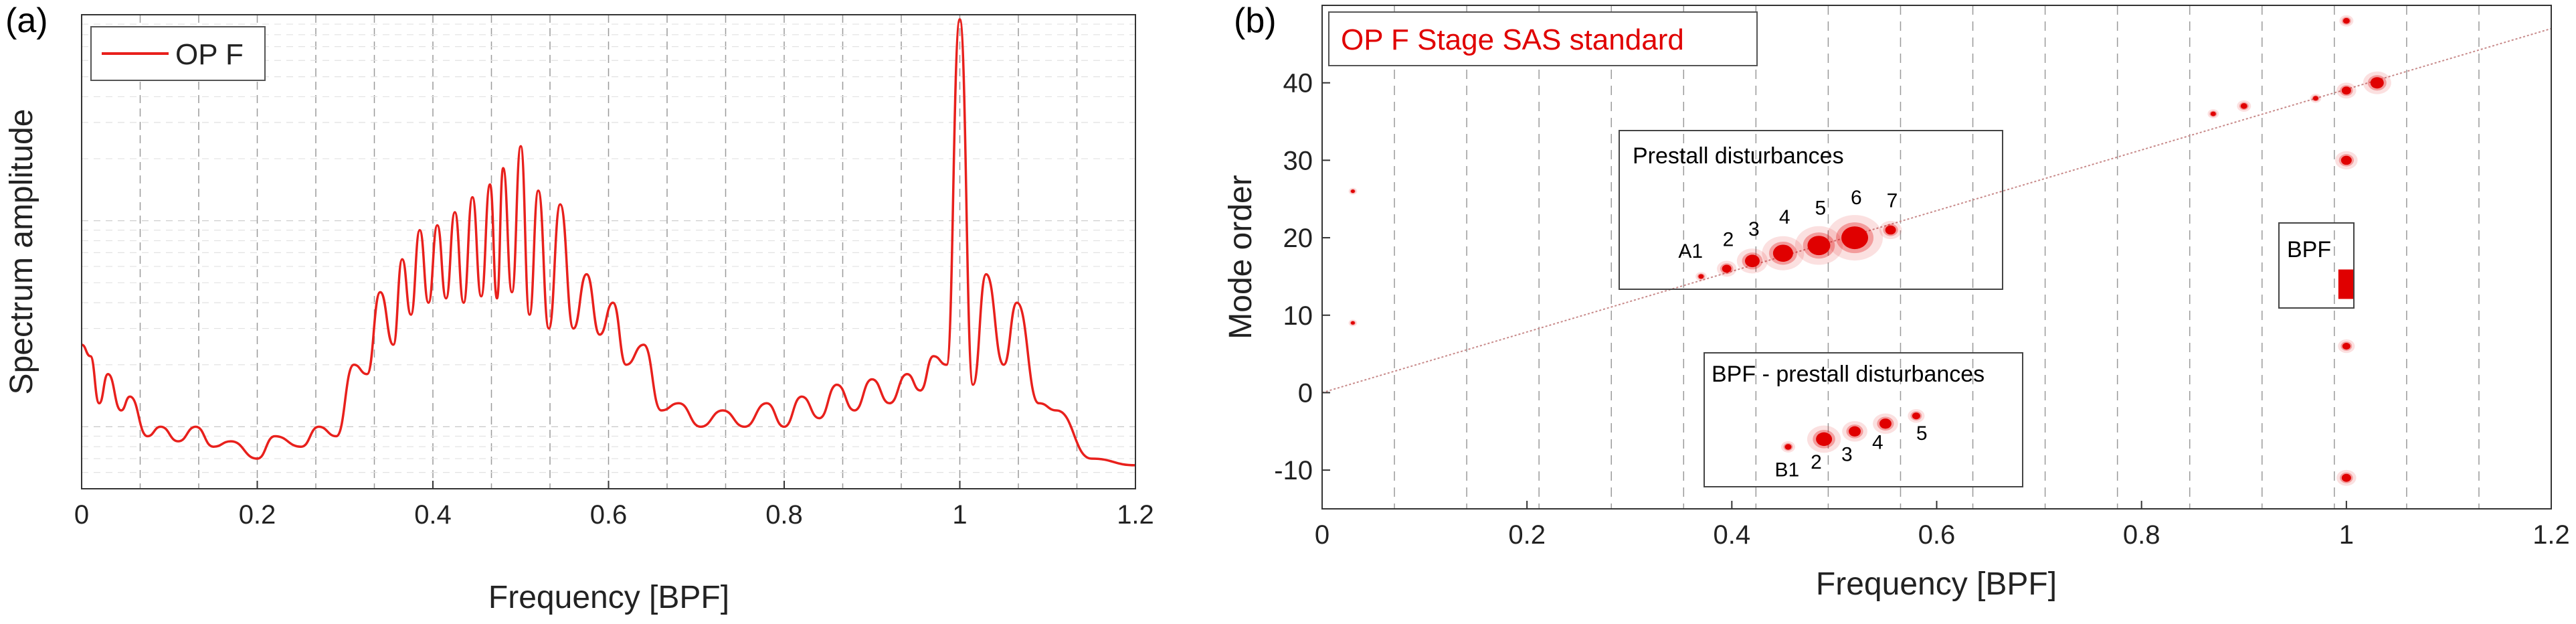 This screenshot has width=2576, height=624. I want to click on tick-label-b-y: 0, so click(1305, 393).